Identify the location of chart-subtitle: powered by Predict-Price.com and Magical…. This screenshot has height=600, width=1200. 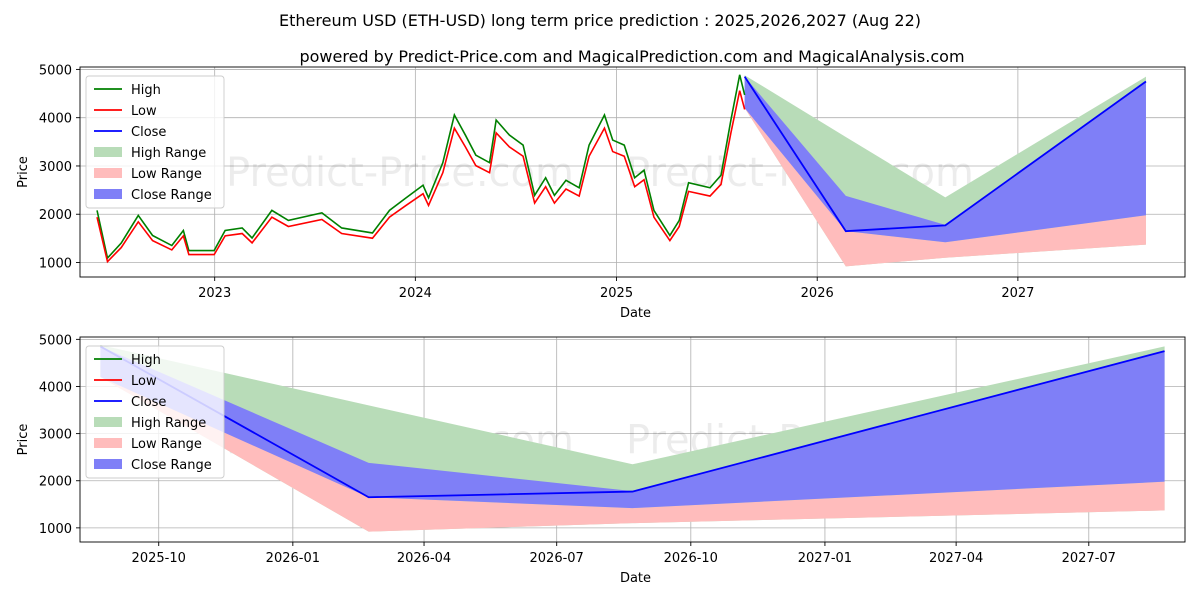
(631, 56).